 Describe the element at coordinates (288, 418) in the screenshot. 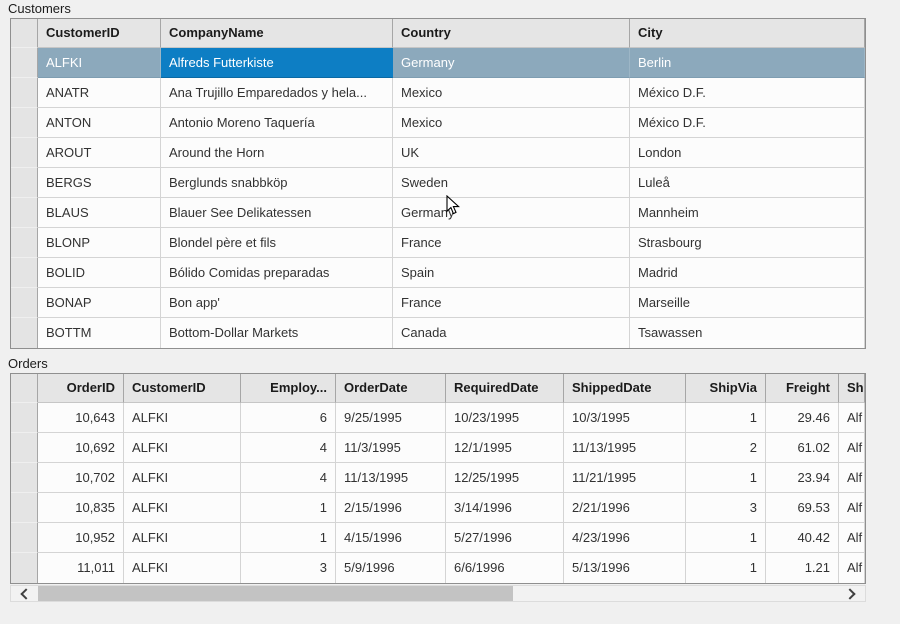

I see `orders-cell-0-2: 6` at that location.